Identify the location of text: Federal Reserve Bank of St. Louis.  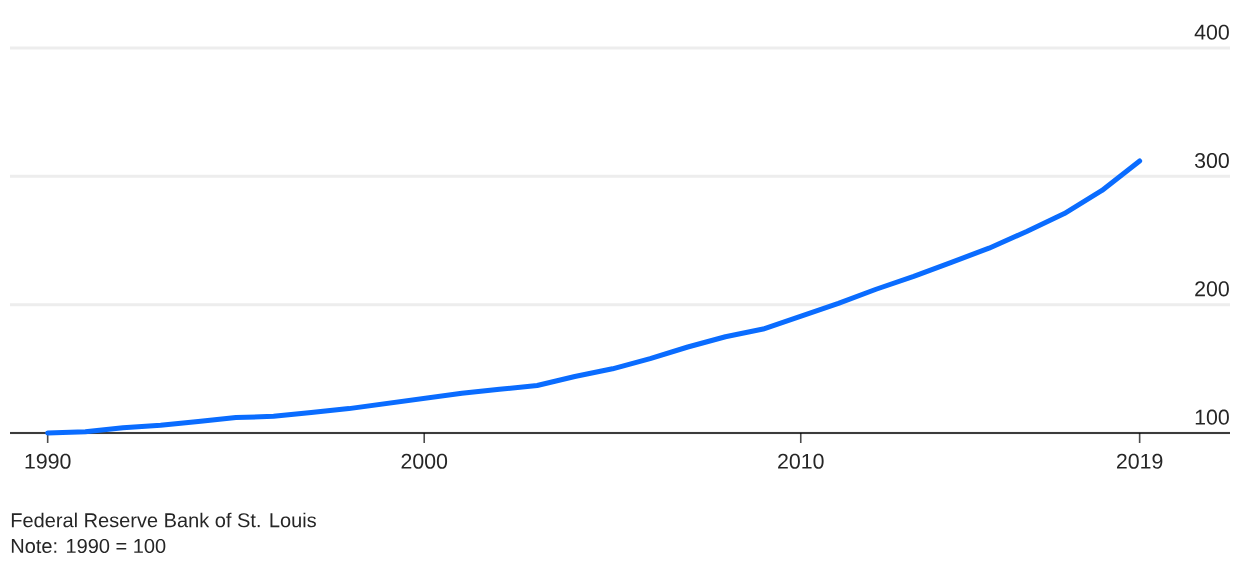
(163, 520).